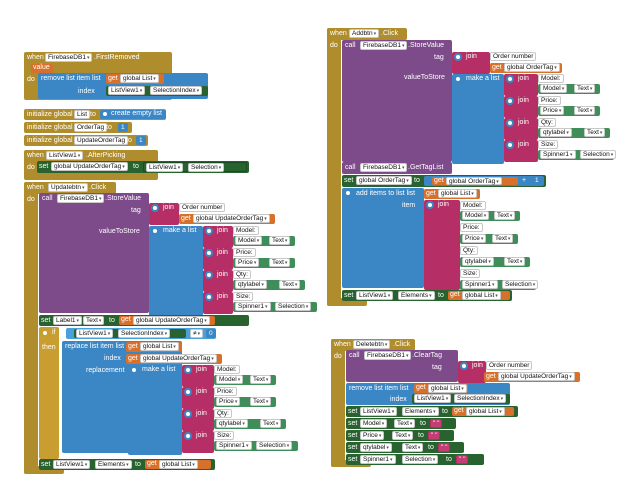 This screenshot has height=500, width=638. I want to click on addbtn-click-block, so click(334, 167).